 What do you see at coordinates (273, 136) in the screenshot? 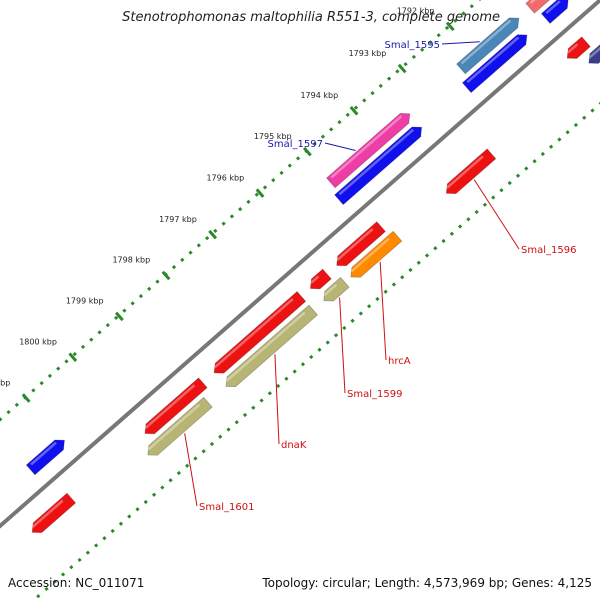
I see `scale-tick-label: 1795 kbp` at bounding box center [273, 136].